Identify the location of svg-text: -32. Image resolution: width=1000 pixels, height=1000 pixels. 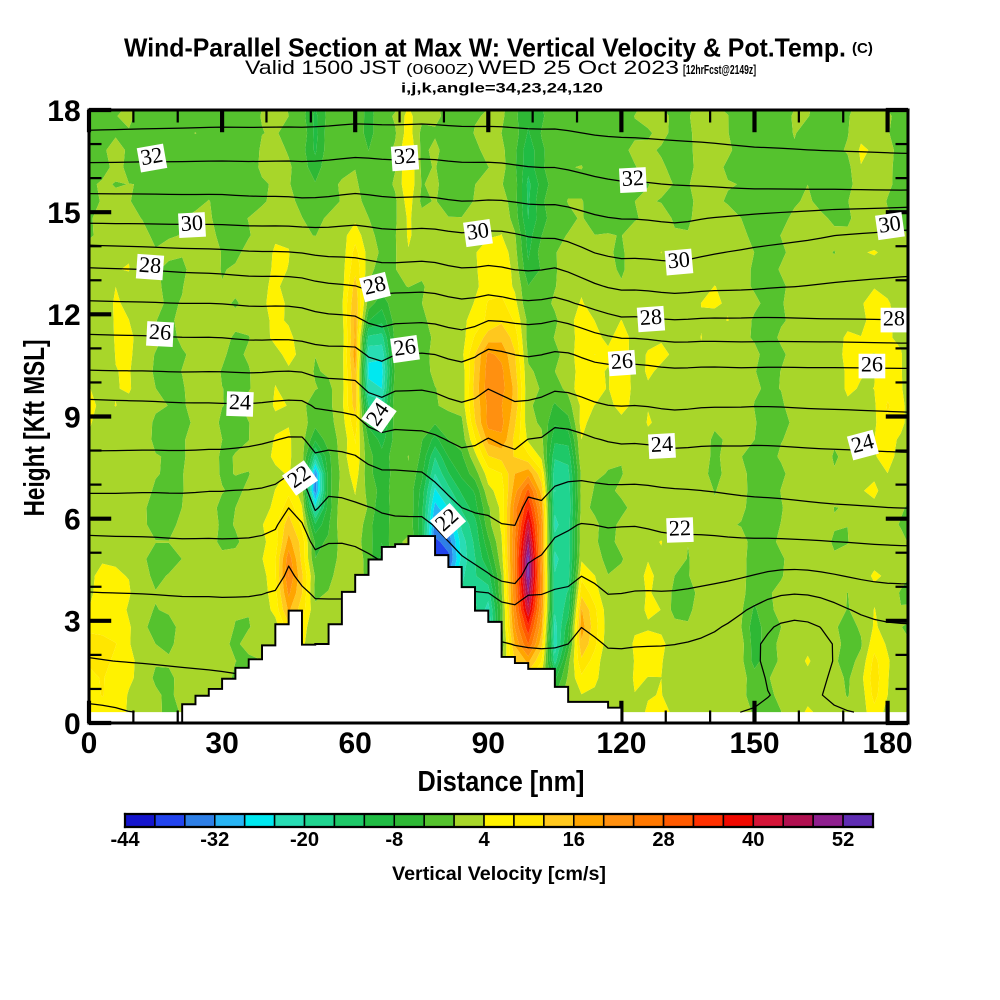
(214, 840).